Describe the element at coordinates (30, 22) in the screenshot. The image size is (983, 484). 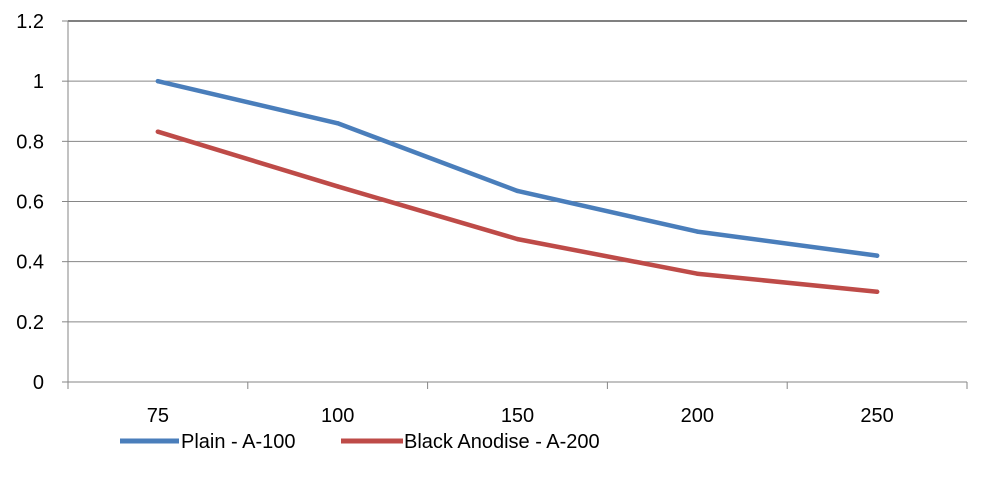
I see `y-tick-label: 1.2` at that location.